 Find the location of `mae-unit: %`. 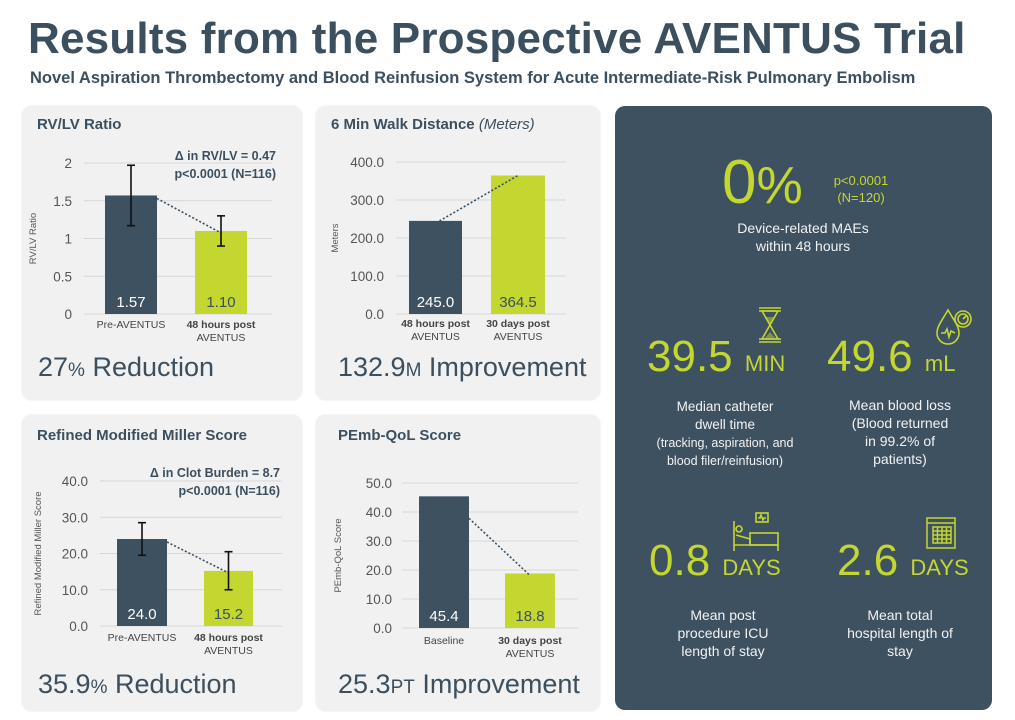

mae-unit: % is located at coordinates (779, 186).